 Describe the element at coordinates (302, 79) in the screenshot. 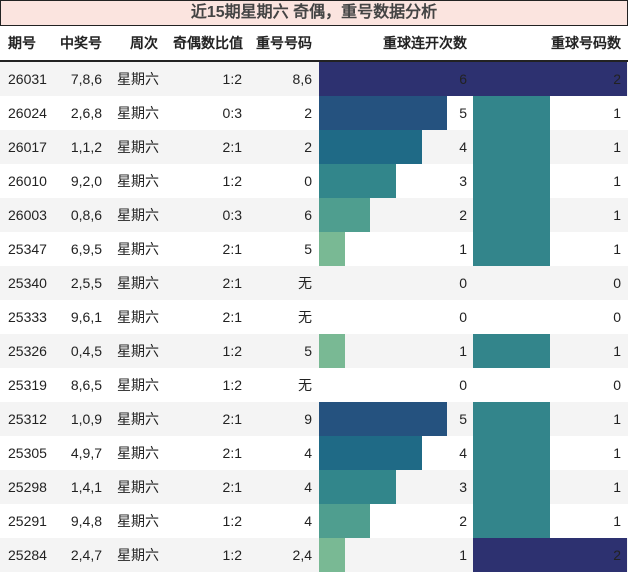

I see `cell-repeat-numbers: 8,6` at that location.